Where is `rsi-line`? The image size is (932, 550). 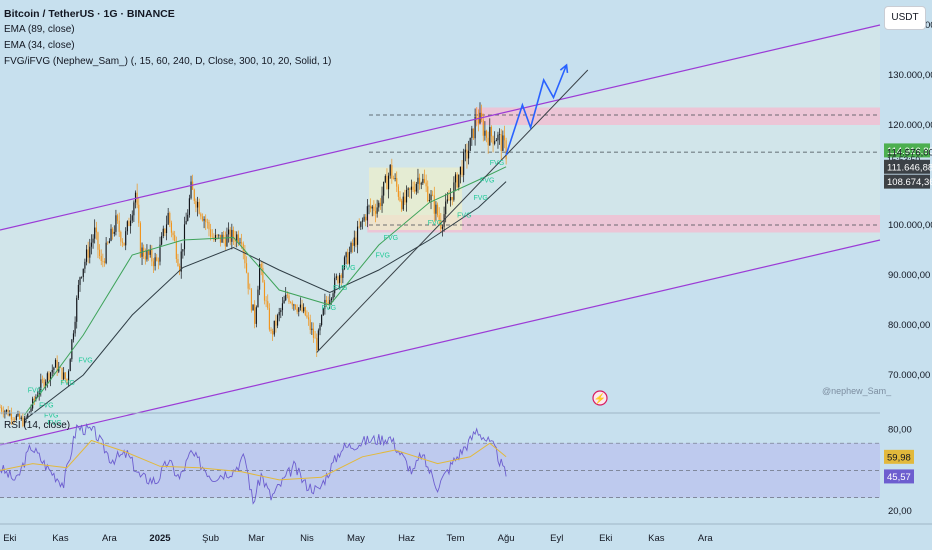 rsi-line is located at coordinates (253, 463).